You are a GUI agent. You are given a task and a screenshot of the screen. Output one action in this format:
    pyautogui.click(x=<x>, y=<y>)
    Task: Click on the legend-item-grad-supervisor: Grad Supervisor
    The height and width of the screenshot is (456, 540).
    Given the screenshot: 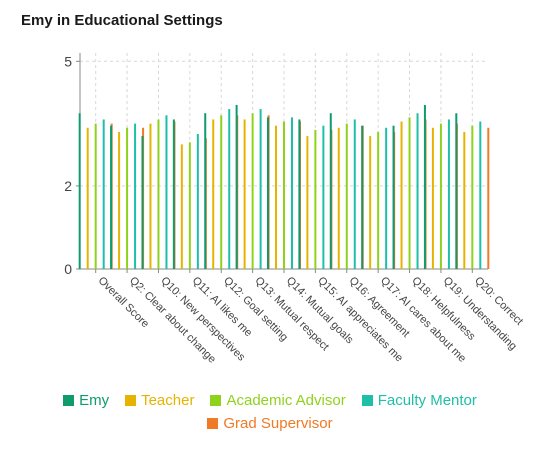 What is the action you would take?
    pyautogui.click(x=270, y=423)
    